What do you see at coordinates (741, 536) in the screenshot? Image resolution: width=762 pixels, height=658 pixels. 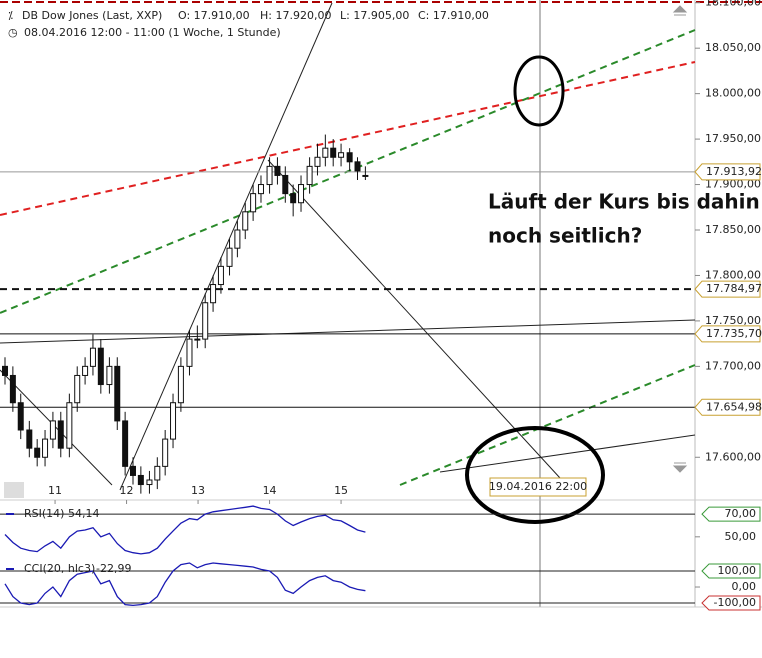 I see `indicator-tick-label: 50,00` at bounding box center [741, 536].